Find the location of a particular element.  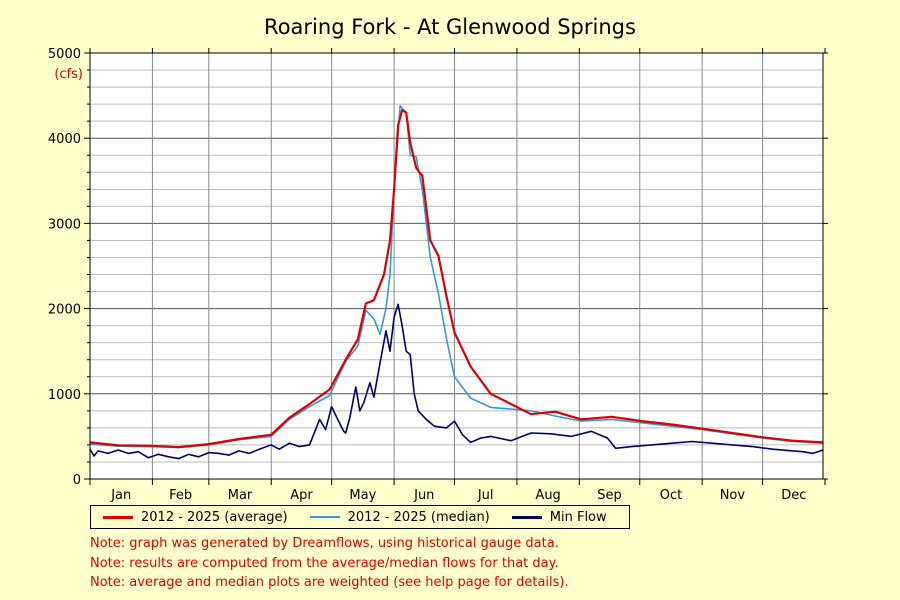

y-tick-label: 2000 is located at coordinates (64, 310).